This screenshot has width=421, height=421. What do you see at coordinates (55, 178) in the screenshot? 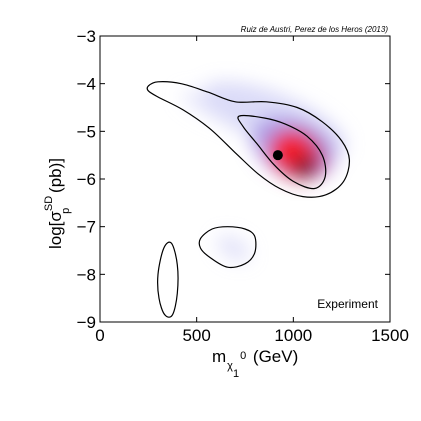
I see `y-label-suffix: (pb)]` at bounding box center [55, 178].